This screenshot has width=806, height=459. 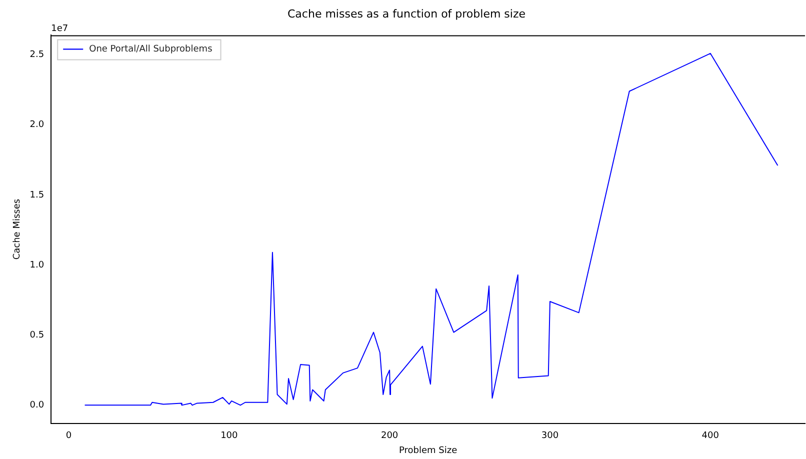 What do you see at coordinates (389, 436) in the screenshot?
I see `x-tick-label: 200` at bounding box center [389, 436].